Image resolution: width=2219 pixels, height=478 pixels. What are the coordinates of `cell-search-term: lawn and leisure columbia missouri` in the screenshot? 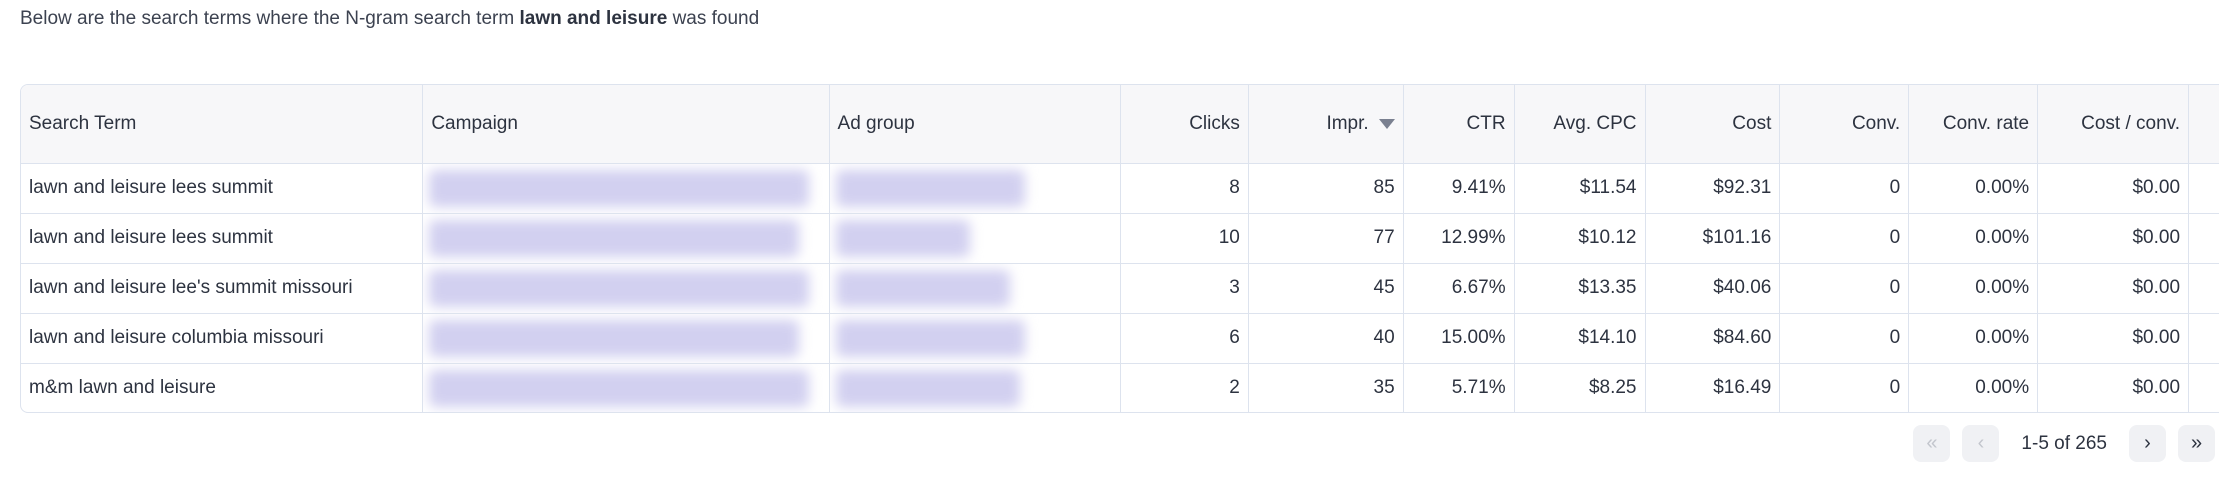 It's located at (222, 338).